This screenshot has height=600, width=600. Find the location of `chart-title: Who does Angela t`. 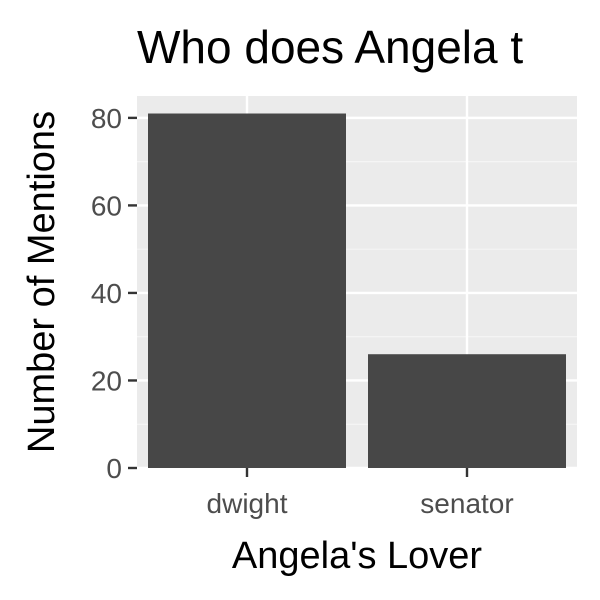

chart-title: Who does Angela t is located at coordinates (330, 47).